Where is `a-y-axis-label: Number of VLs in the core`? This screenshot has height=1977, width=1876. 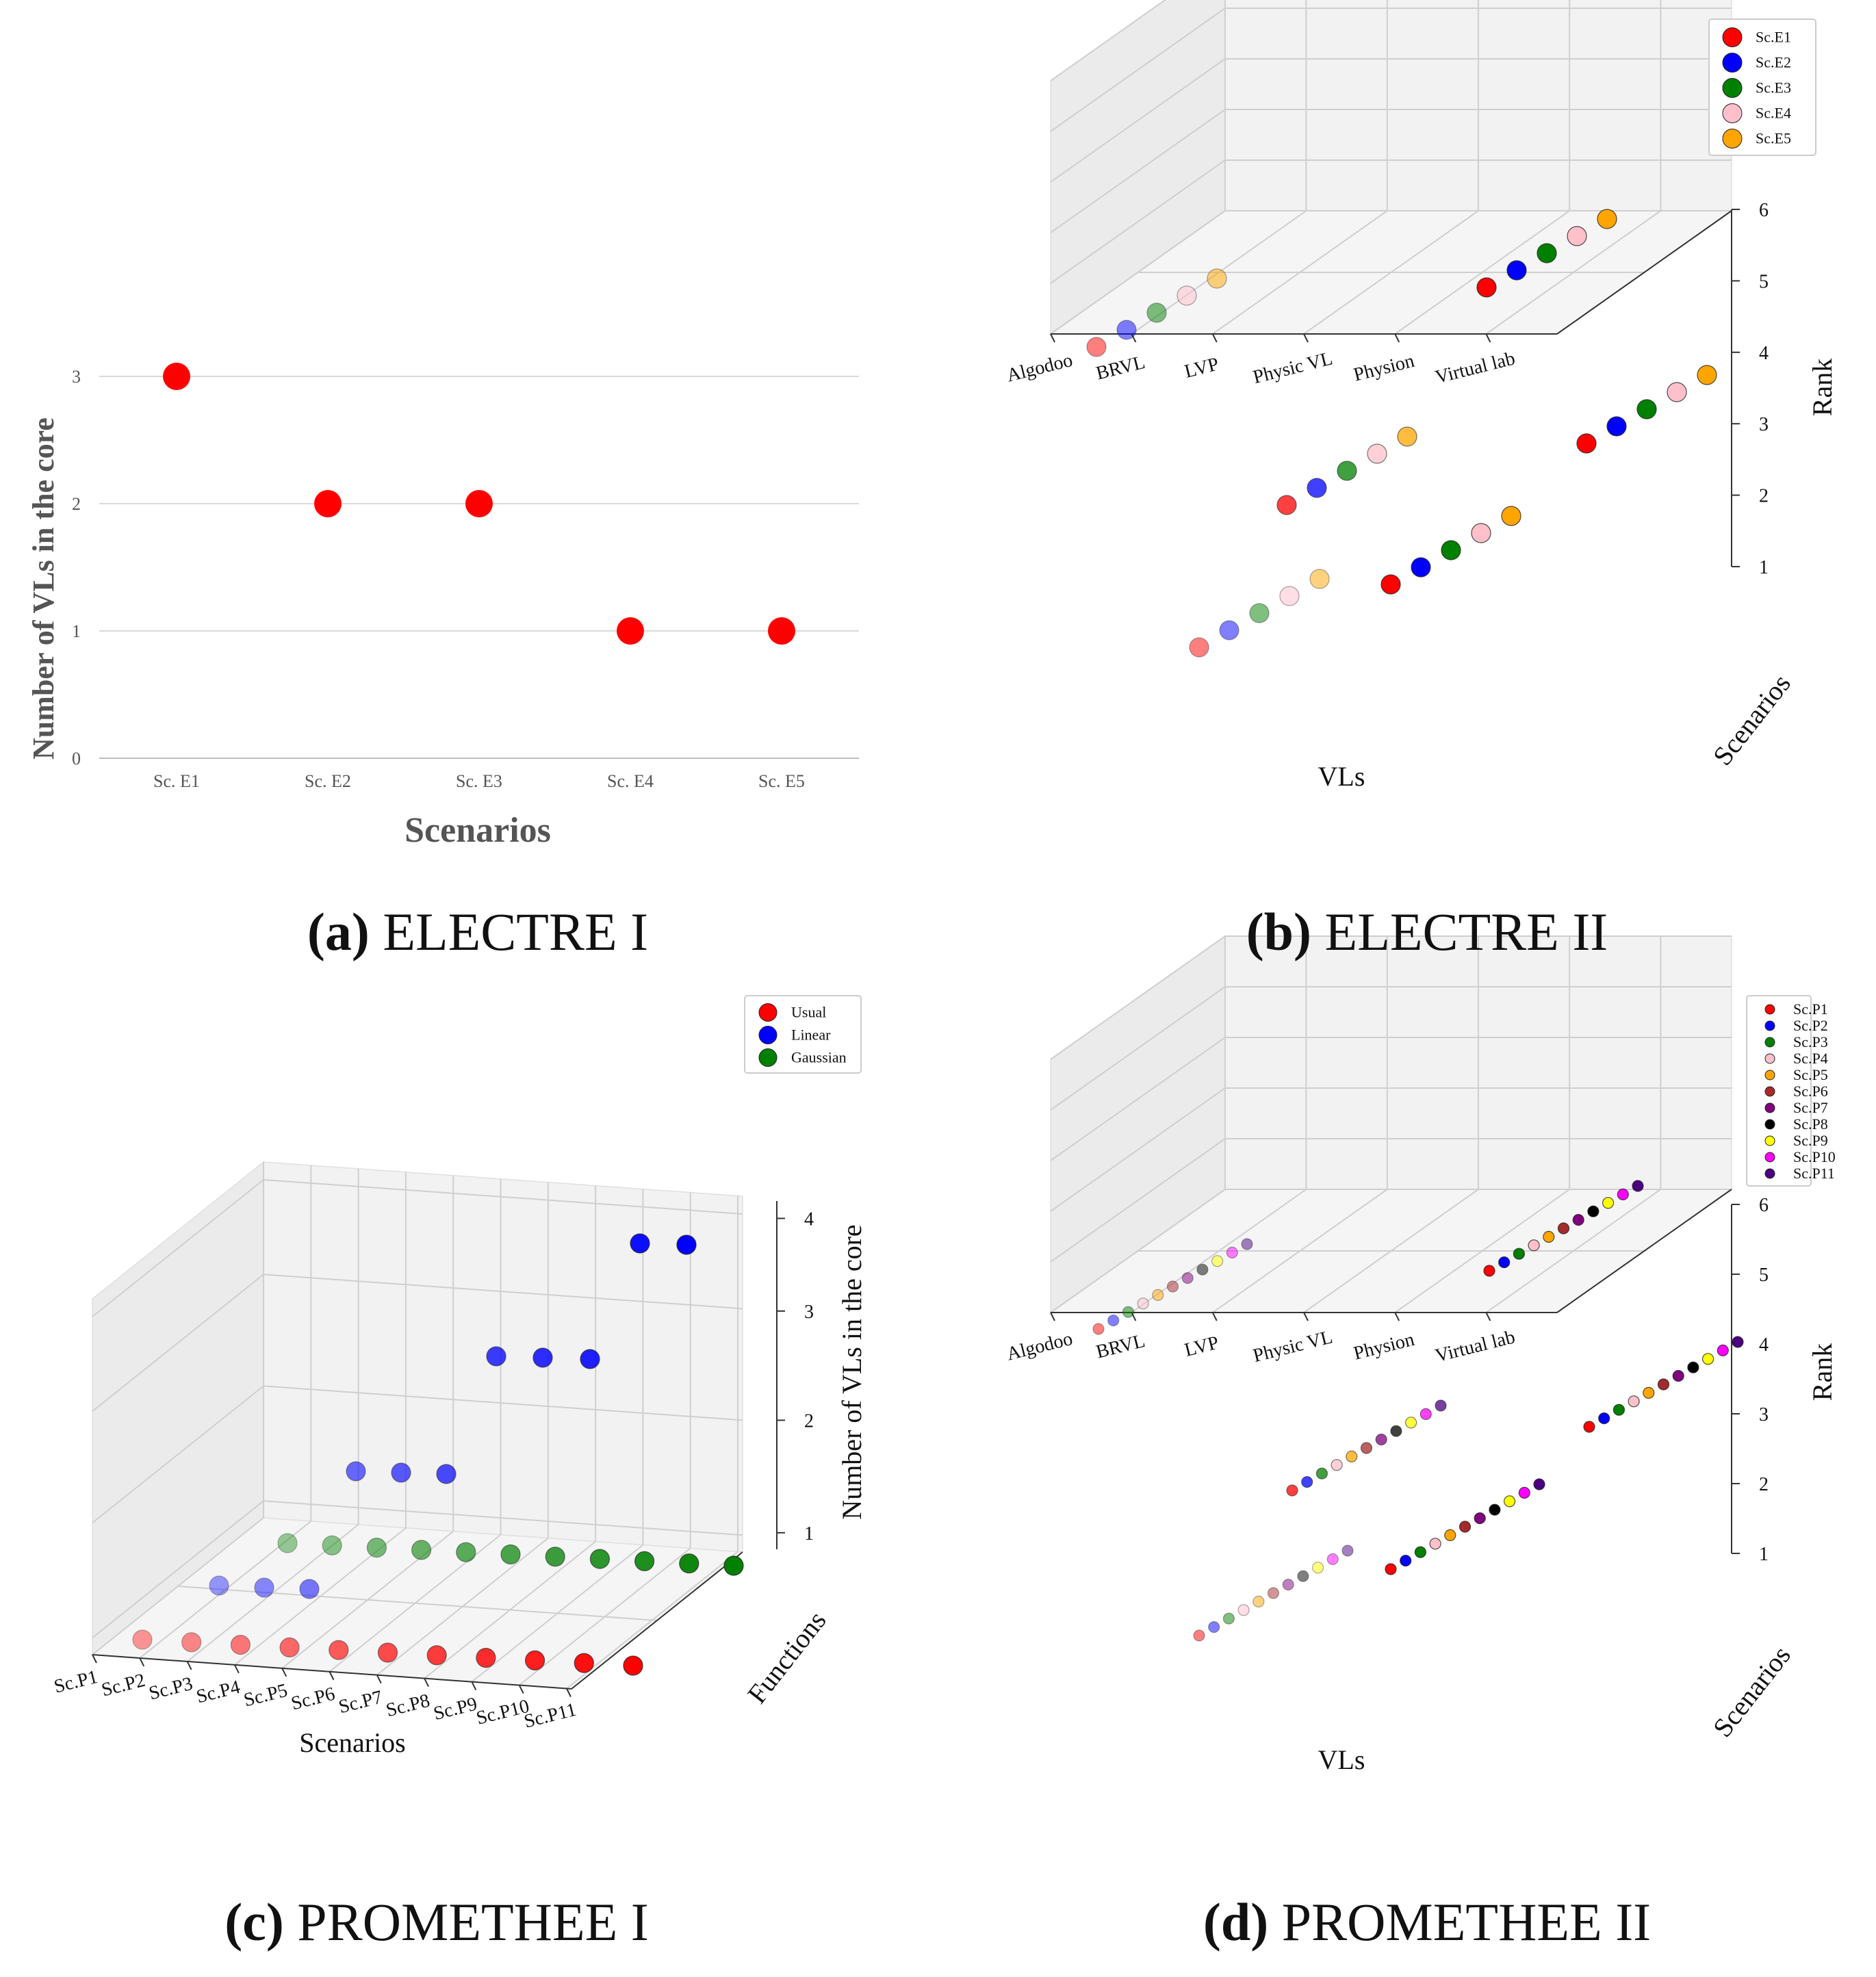
a-y-axis-label: Number of VLs in the core is located at coordinates (44, 588).